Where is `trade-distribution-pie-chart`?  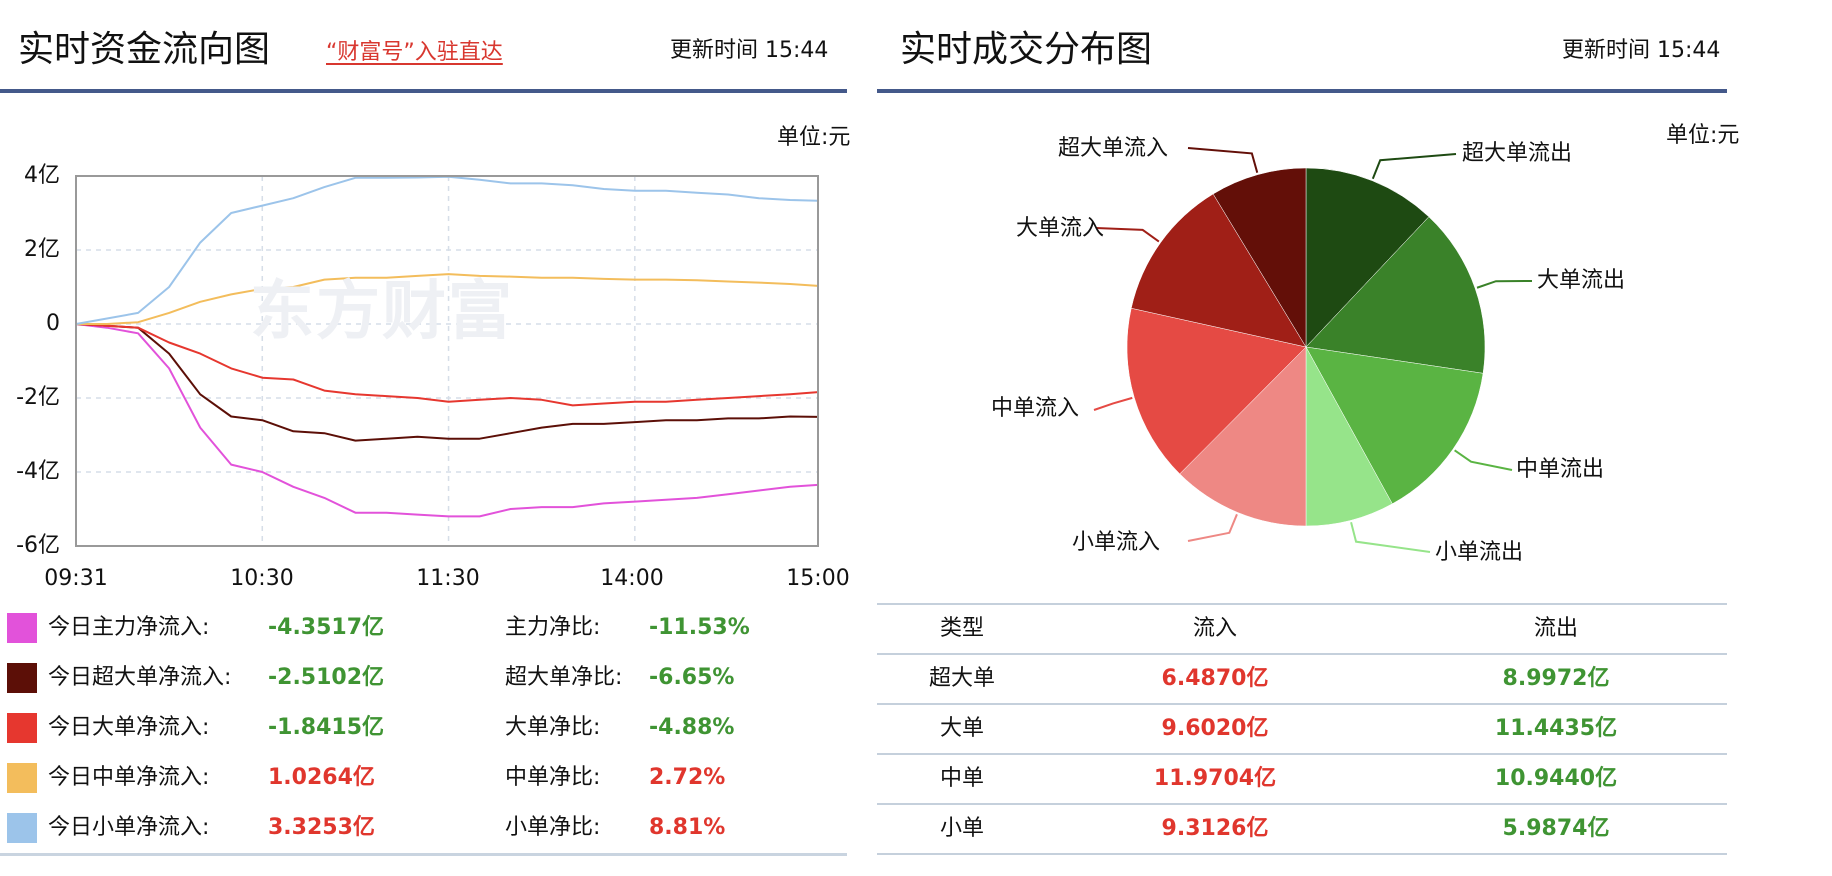
trade-distribution-pie-chart is located at coordinates (1313, 350).